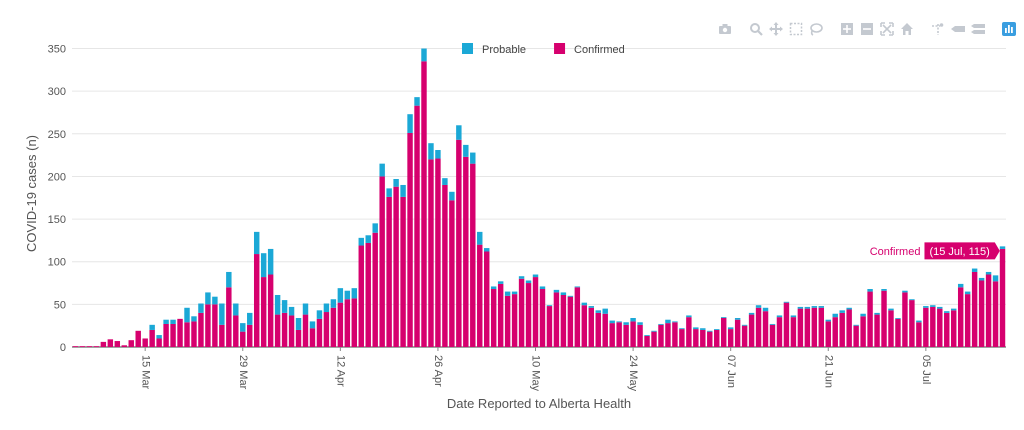 The height and width of the screenshot is (430, 1024). What do you see at coordinates (959, 252) in the screenshot?
I see `hover-value-label: (15 Jul, 115)` at bounding box center [959, 252].